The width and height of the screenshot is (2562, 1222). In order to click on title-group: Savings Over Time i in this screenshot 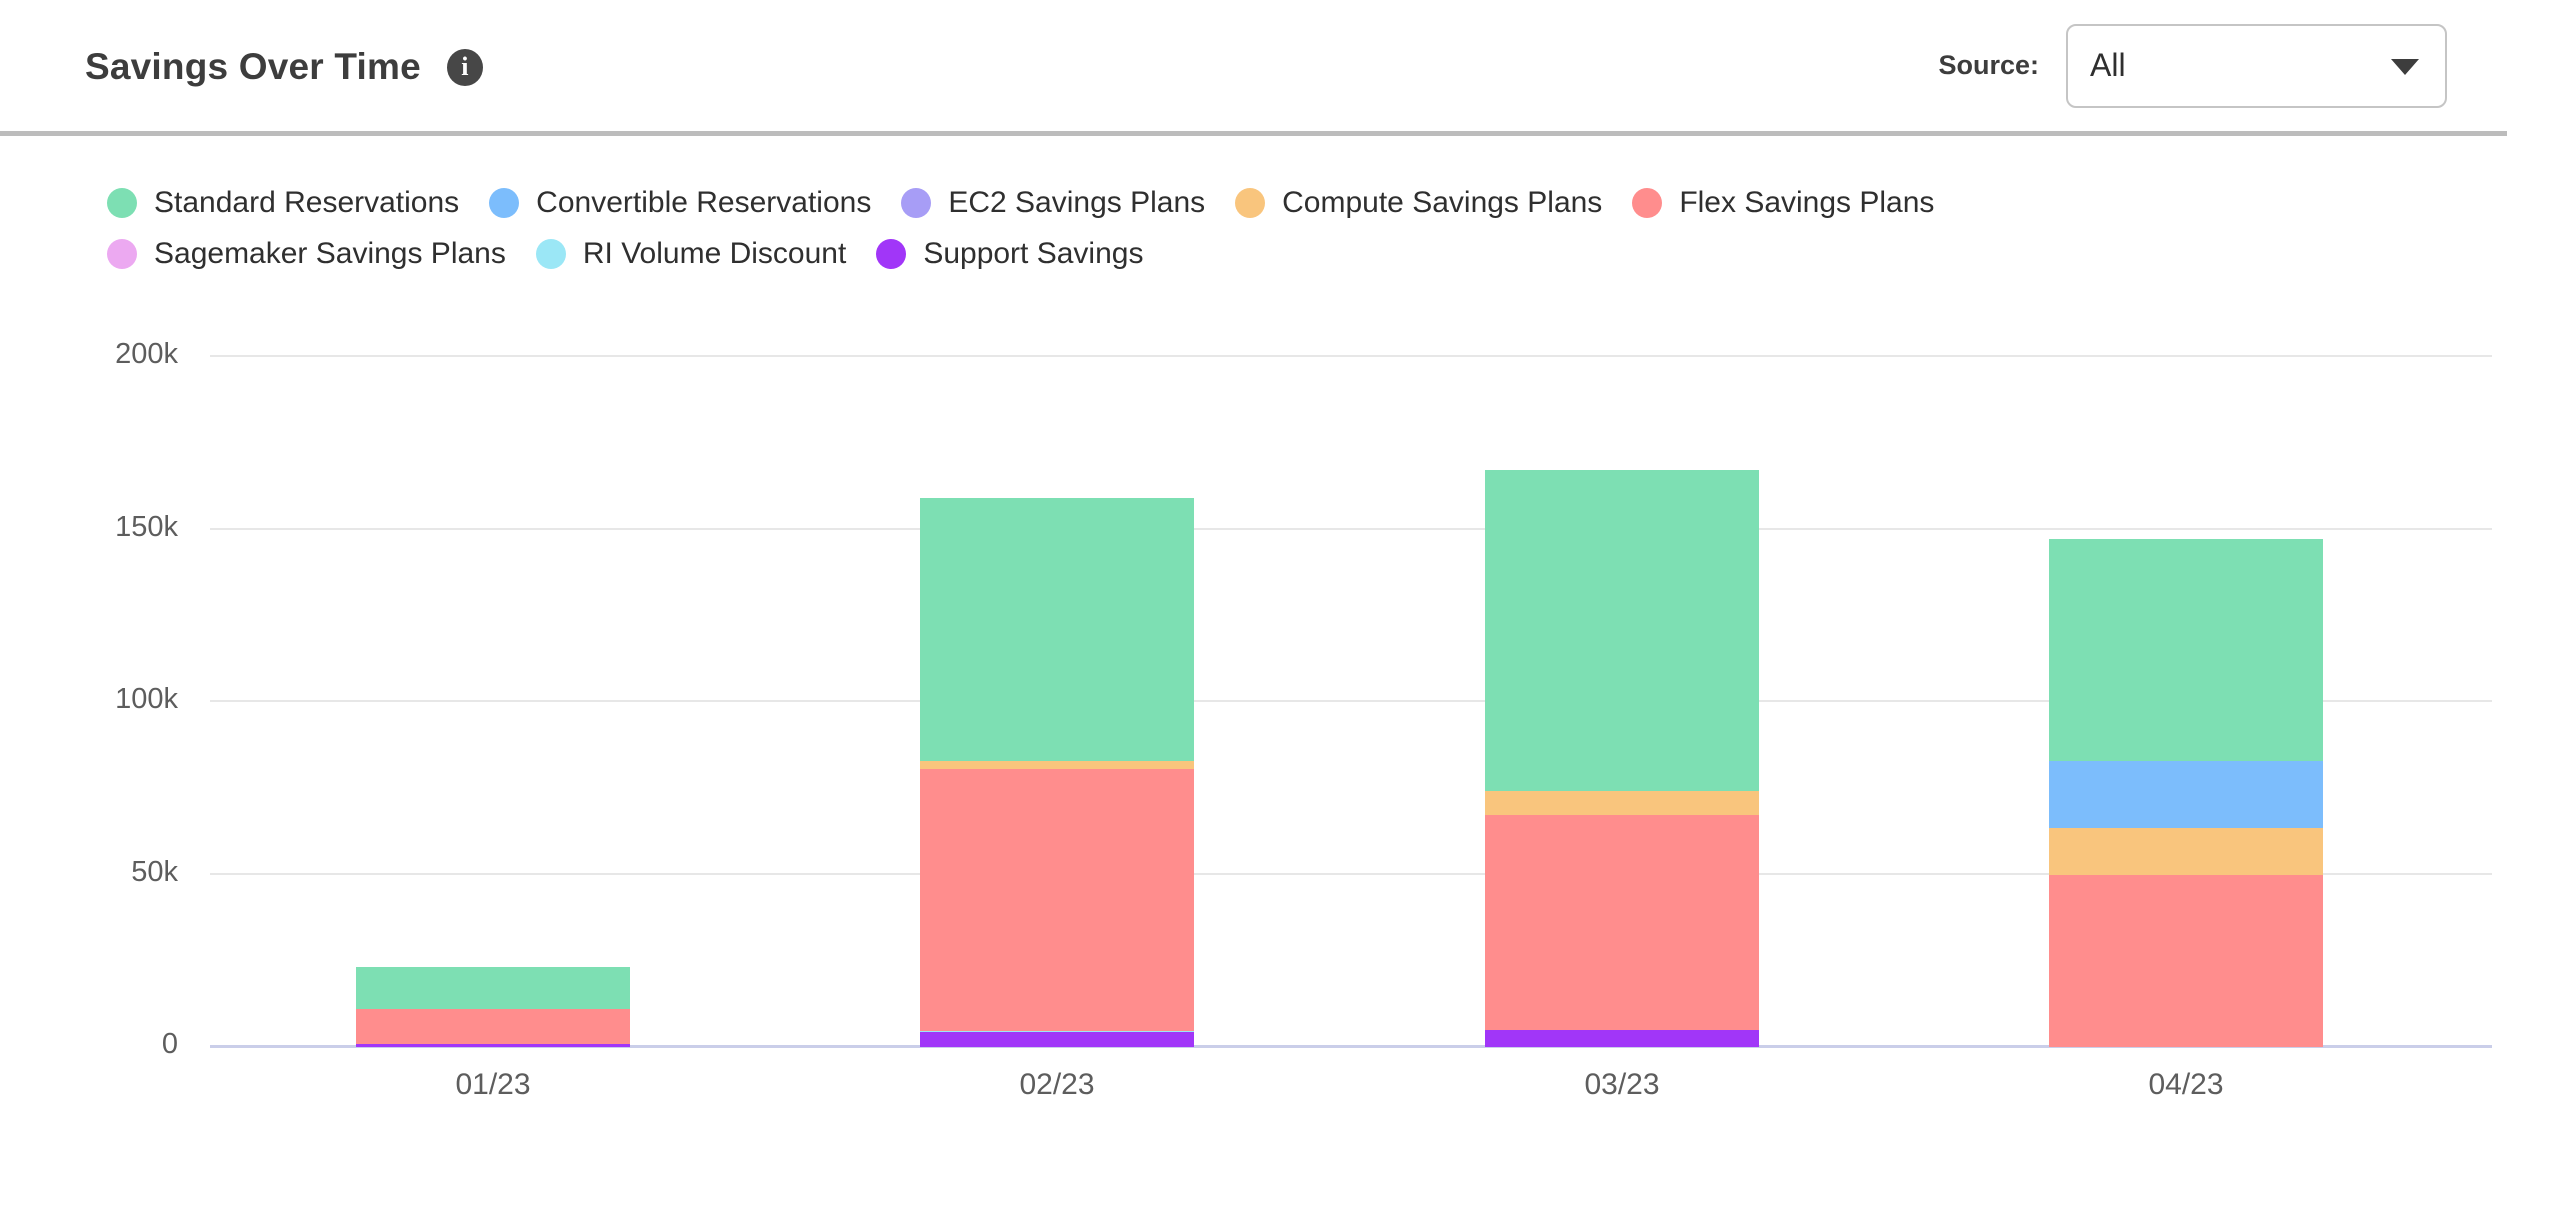, I will do `click(284, 67)`.